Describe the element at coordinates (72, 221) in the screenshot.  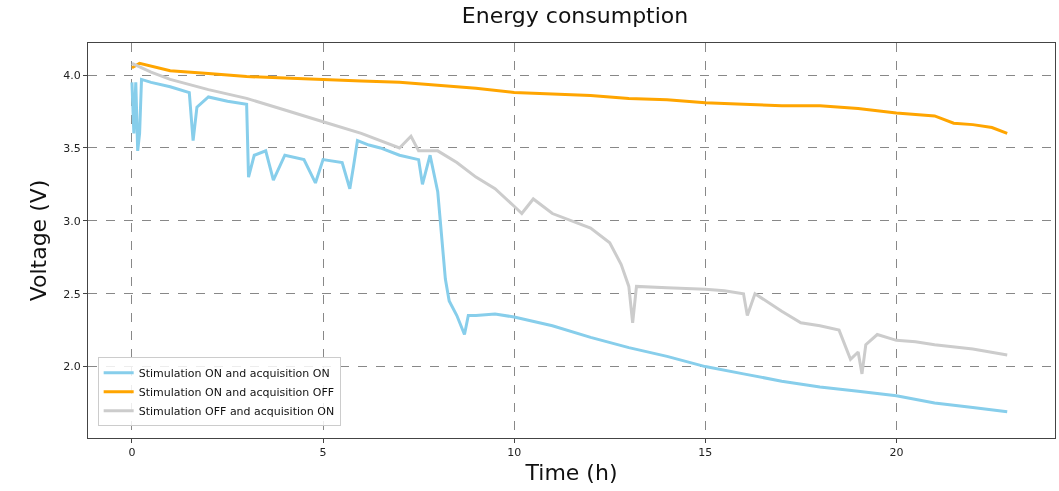
I see `y-tick-label: 3.0` at that location.